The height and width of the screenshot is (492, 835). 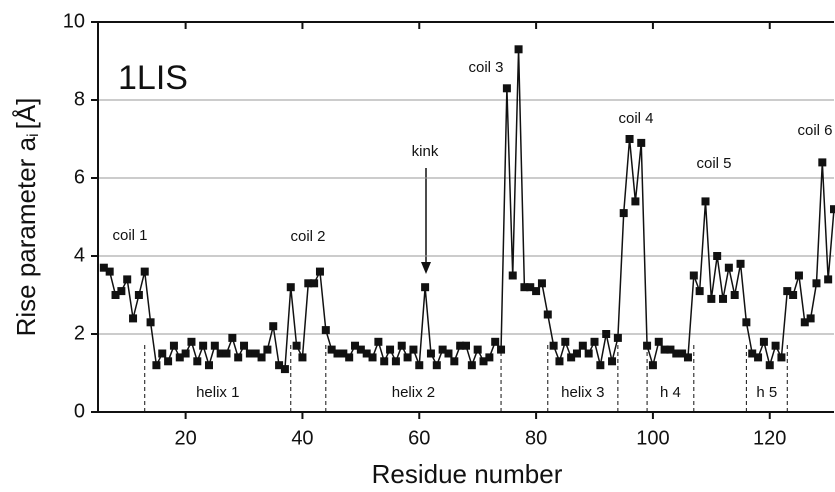 What do you see at coordinates (814, 130) in the screenshot?
I see `annotation: coil 6` at bounding box center [814, 130].